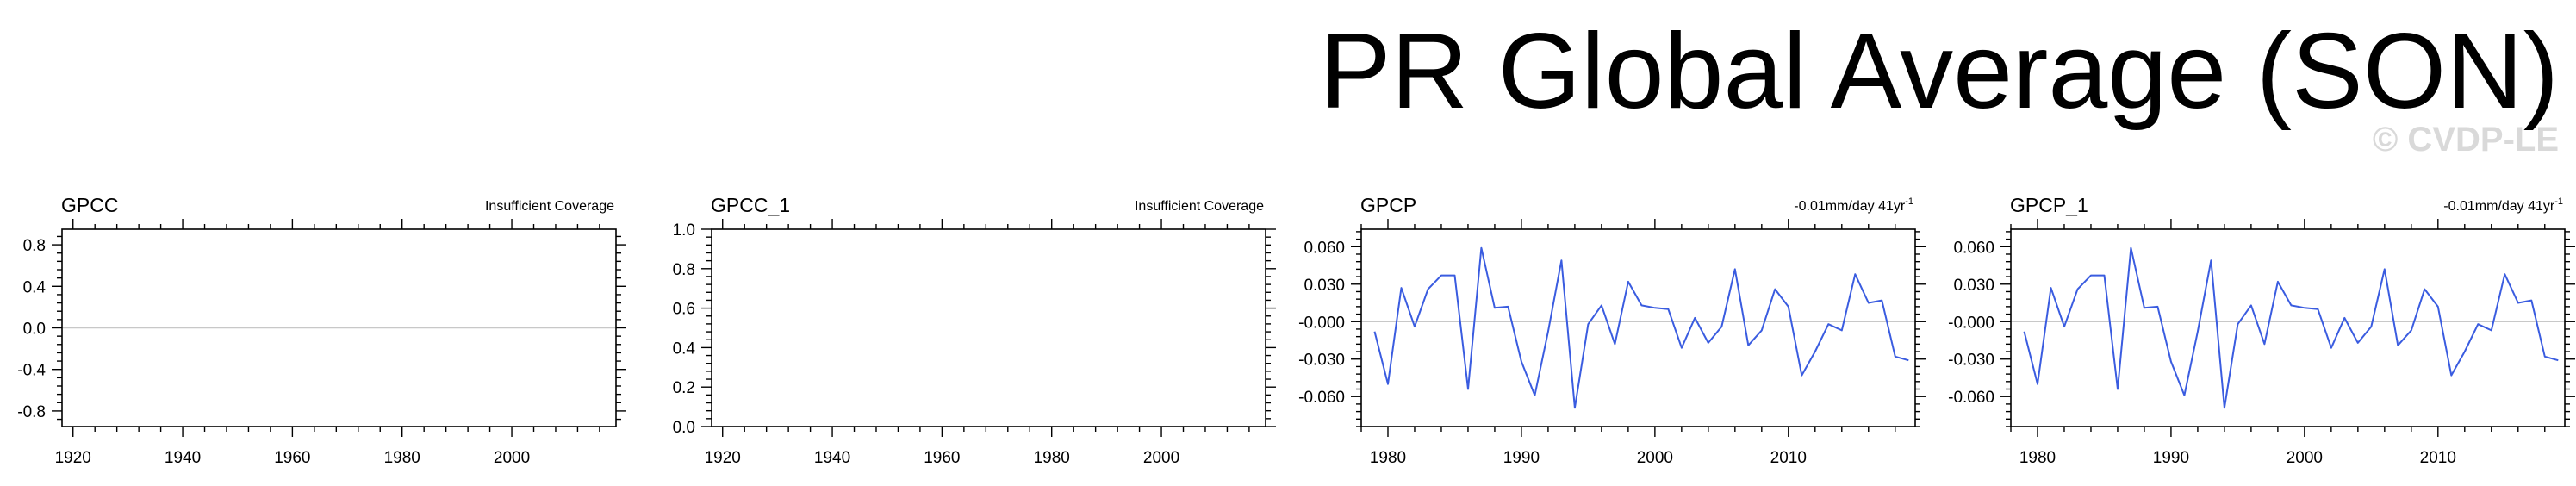 This screenshot has height=486, width=2576. I want to click on watermark: © CVDP-LE, so click(2466, 140).